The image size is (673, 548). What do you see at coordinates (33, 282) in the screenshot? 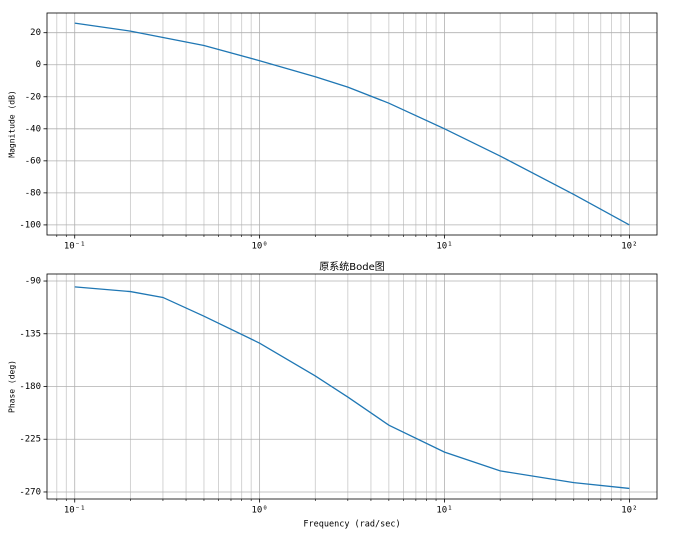
I see `y-tick-label: -90` at bounding box center [33, 282].